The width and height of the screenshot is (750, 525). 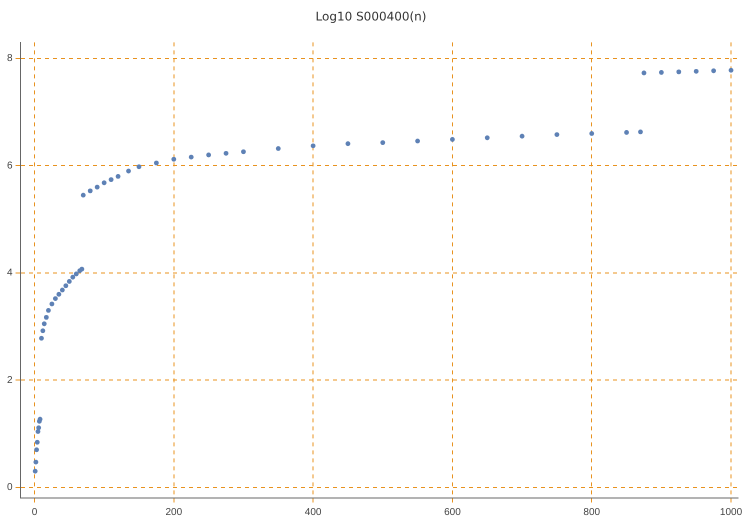 What do you see at coordinates (174, 512) in the screenshot?
I see `x-tick-label: 200` at bounding box center [174, 512].